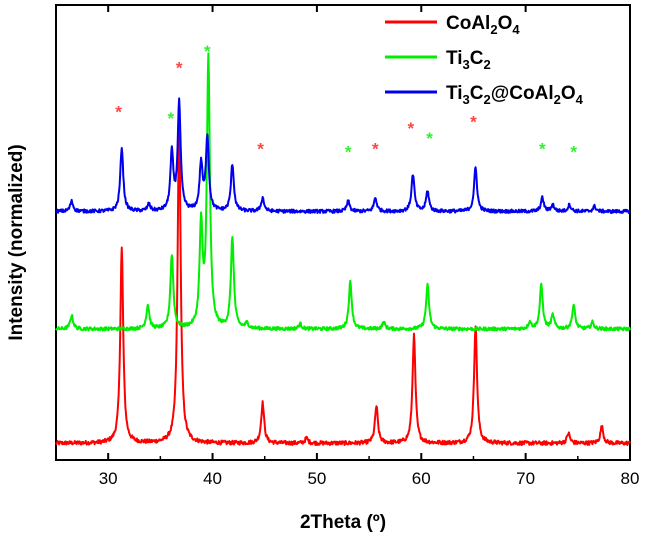  Describe the element at coordinates (16, 242) in the screenshot. I see `y-axis-label: Intensity (normalized)` at that location.